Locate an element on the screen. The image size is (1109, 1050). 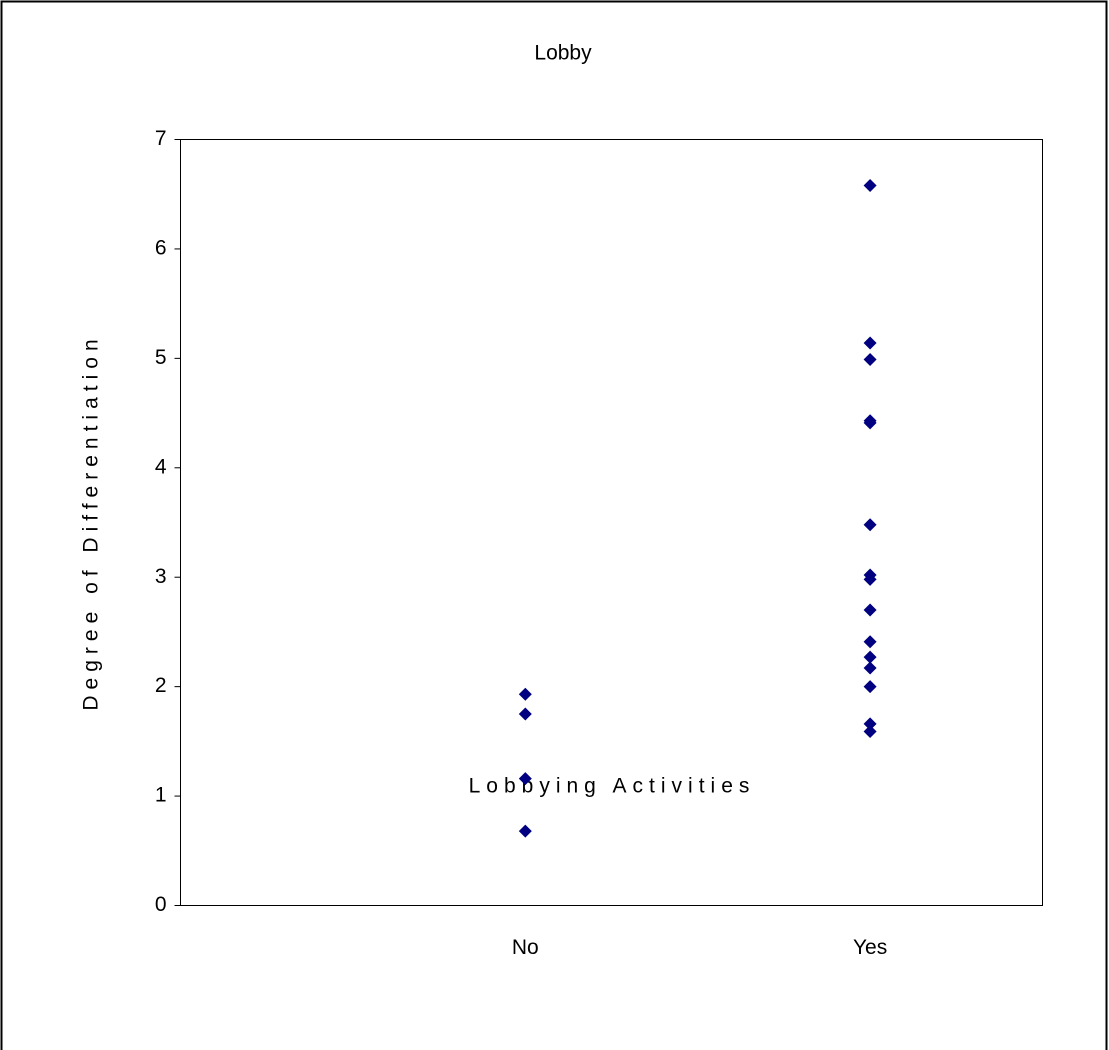
y-tick-label: 0 is located at coordinates (161, 904).